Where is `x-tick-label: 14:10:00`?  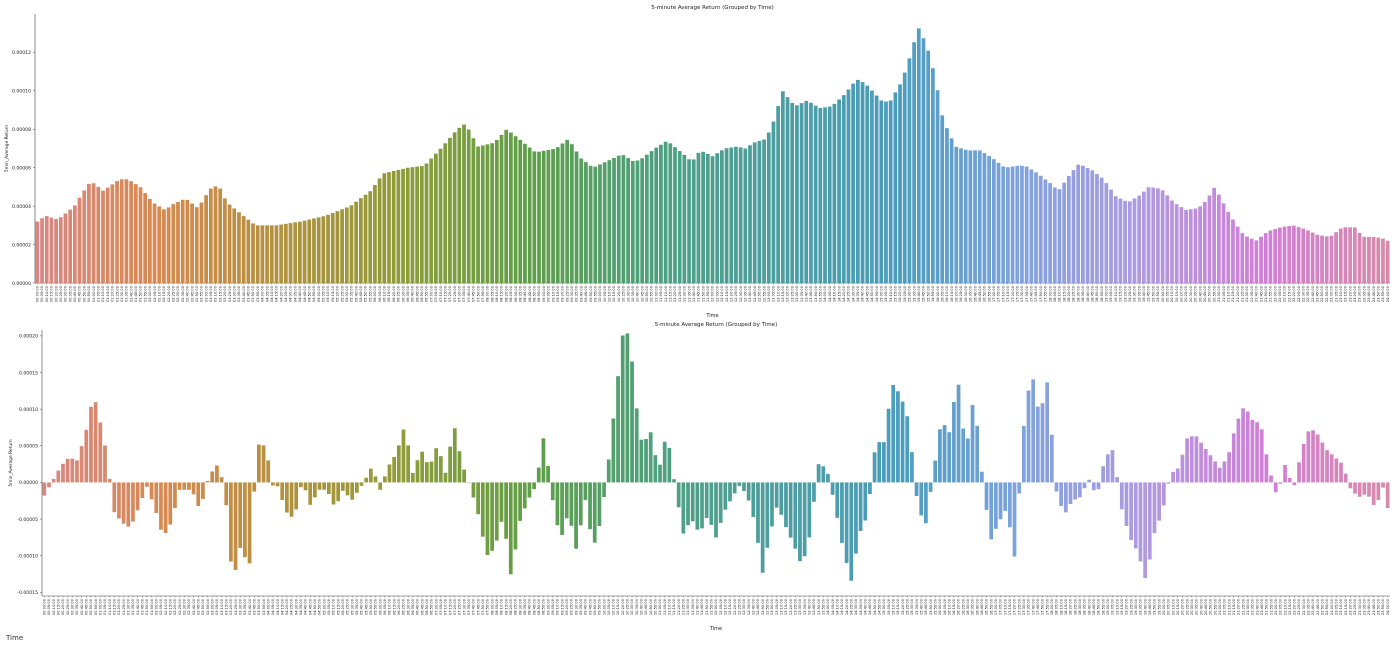
x-tick-label: 14:10:00 is located at coordinates (835, 293).